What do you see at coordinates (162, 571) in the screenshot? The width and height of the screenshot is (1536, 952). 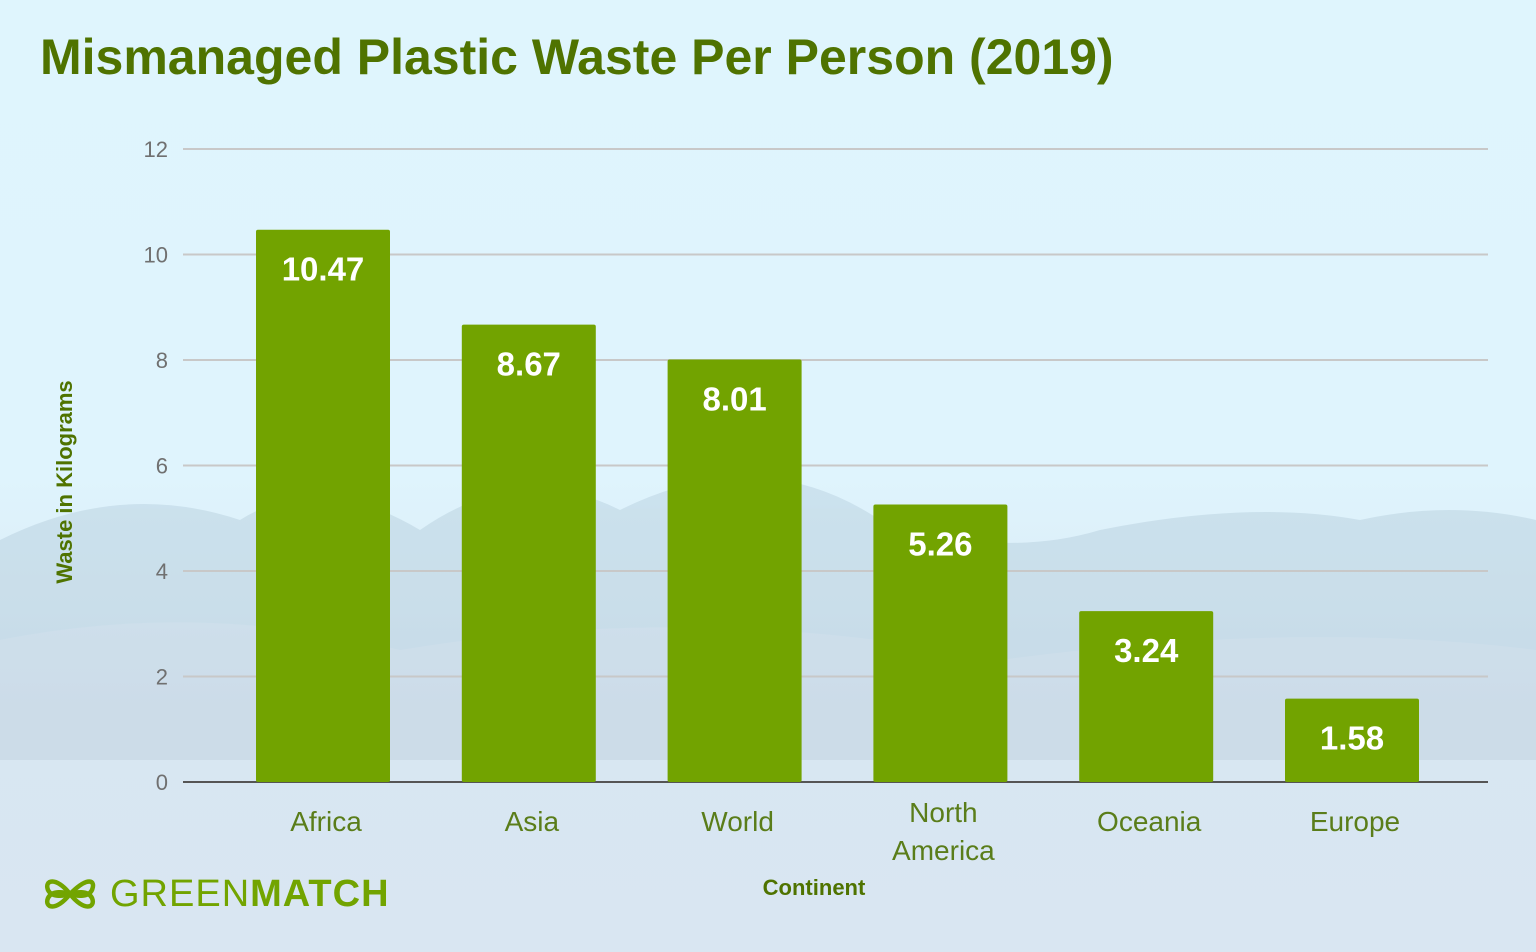 I see `y-tick-label: 4` at bounding box center [162, 571].